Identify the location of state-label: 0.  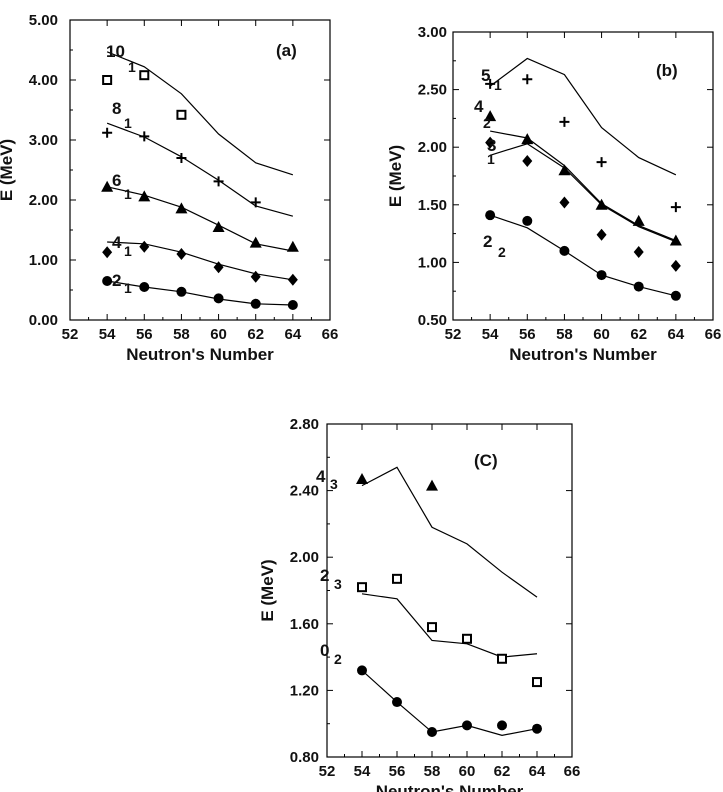
(324, 650).